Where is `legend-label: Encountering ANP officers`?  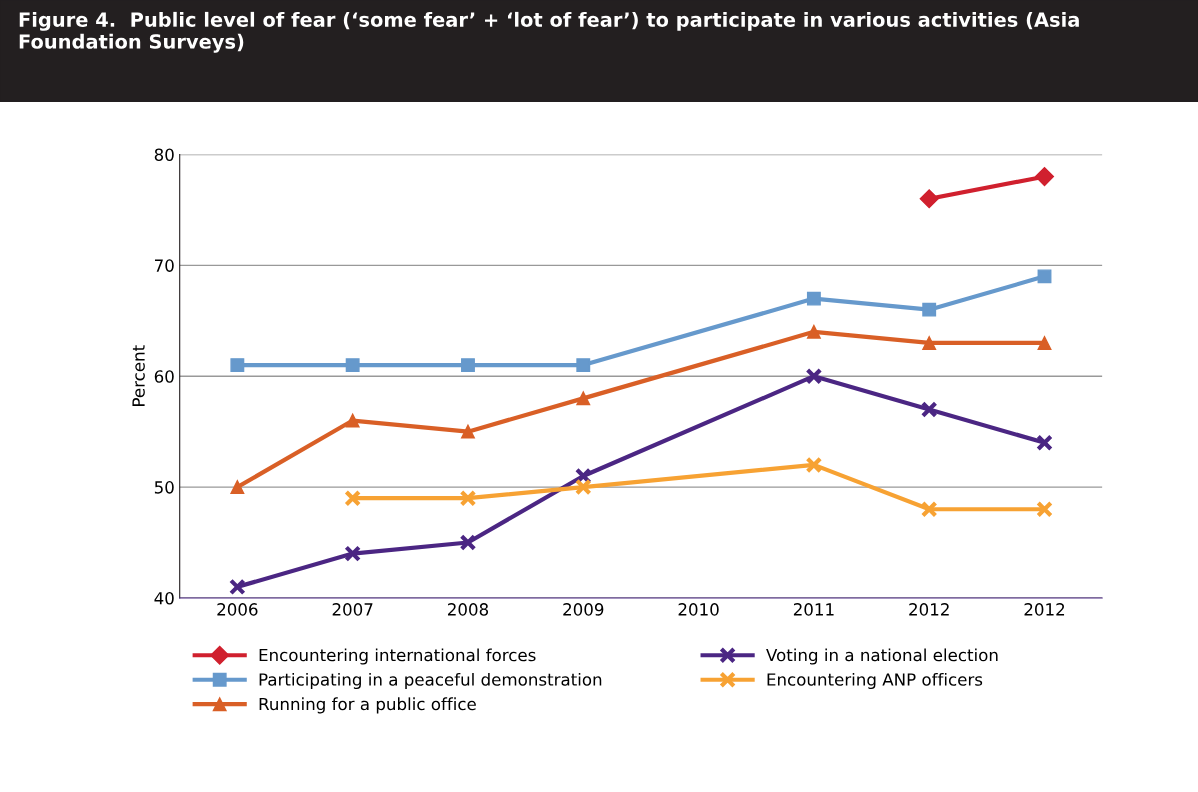 legend-label: Encountering ANP officers is located at coordinates (875, 681).